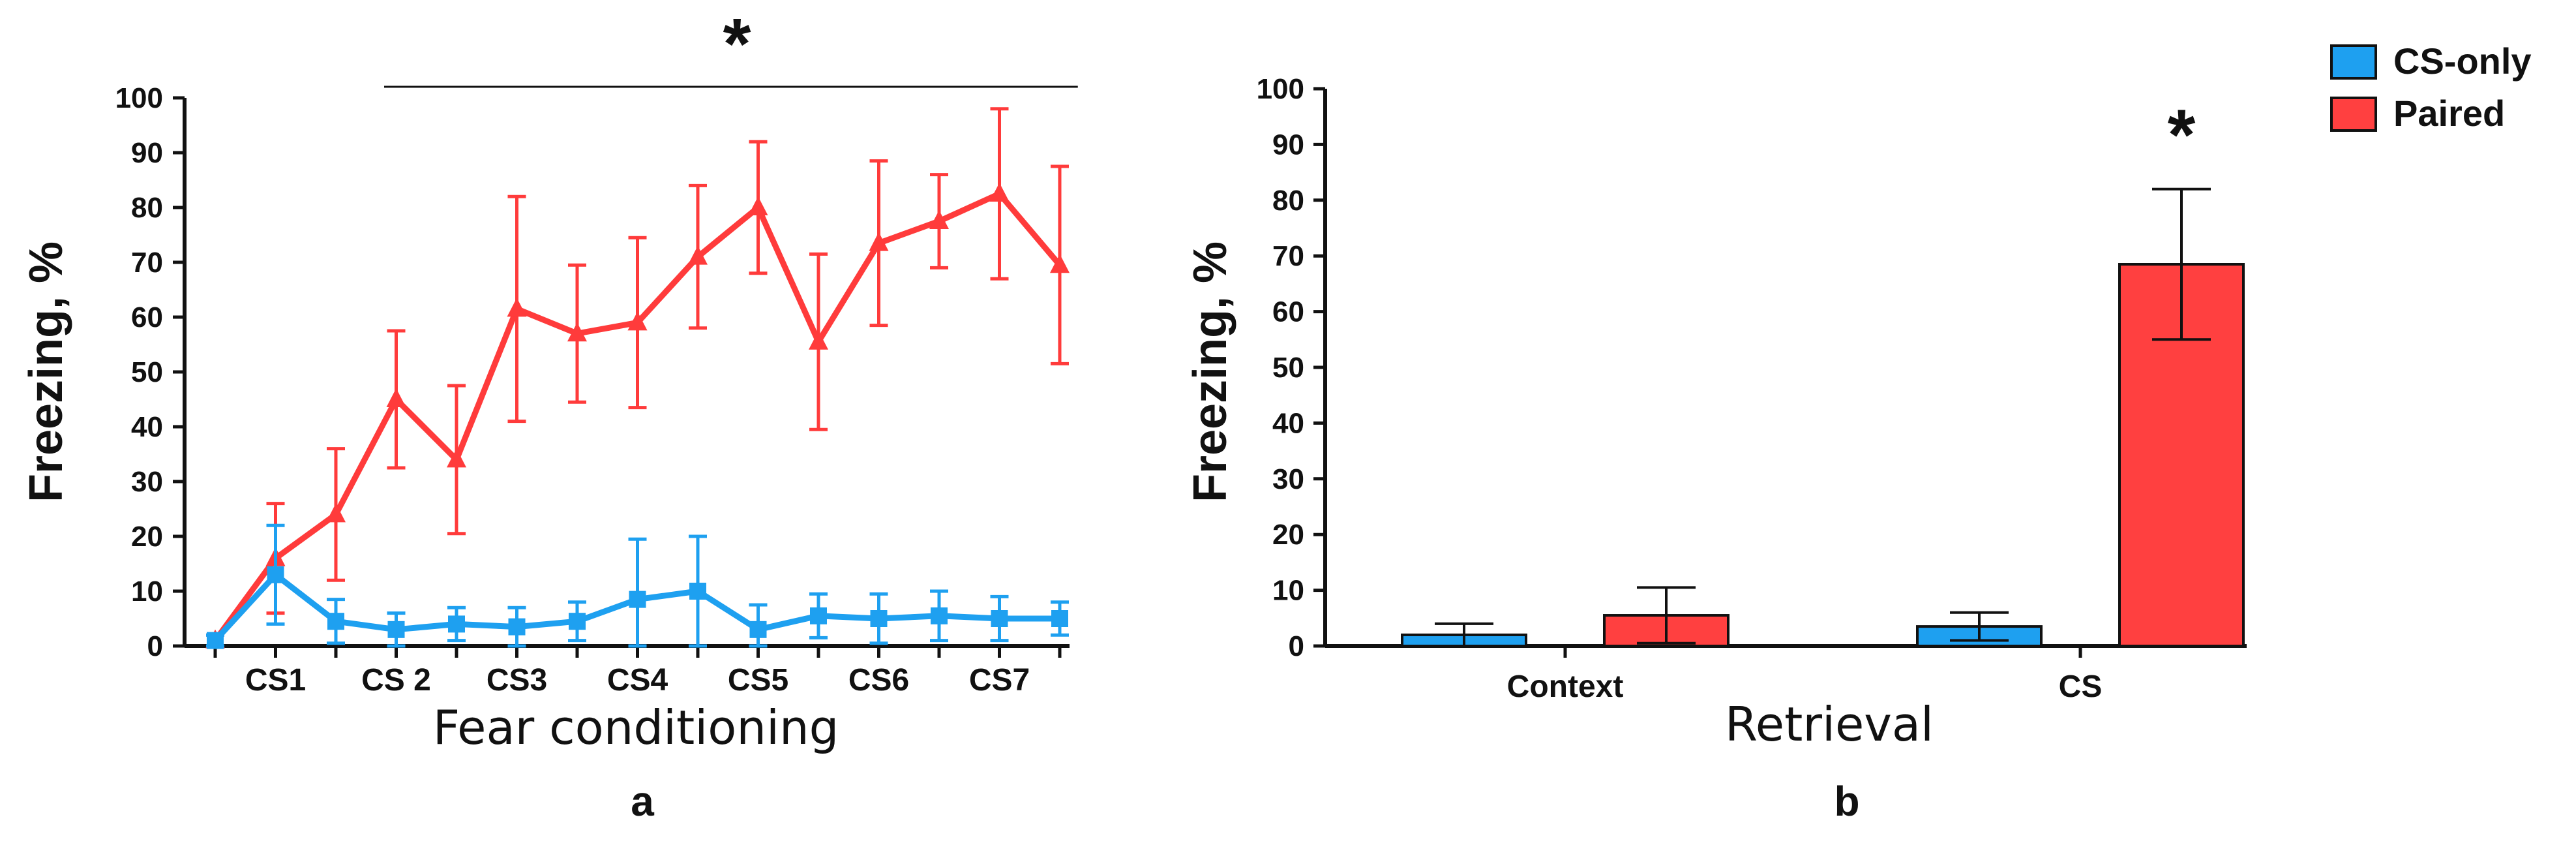 The image size is (2576, 845). I want to click on panel-a-y-tick-label: 50, so click(147, 372).